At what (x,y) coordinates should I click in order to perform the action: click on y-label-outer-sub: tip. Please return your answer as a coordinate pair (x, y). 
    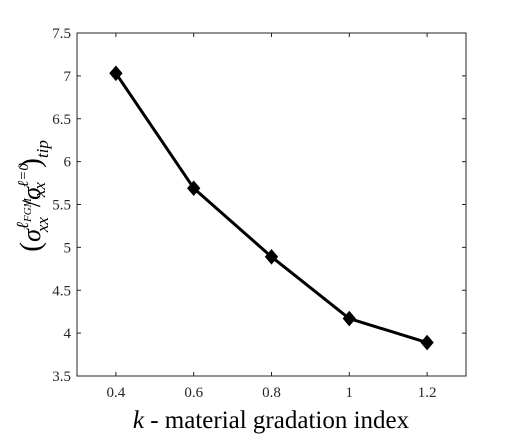
    Looking at the image, I should click on (42, 149).